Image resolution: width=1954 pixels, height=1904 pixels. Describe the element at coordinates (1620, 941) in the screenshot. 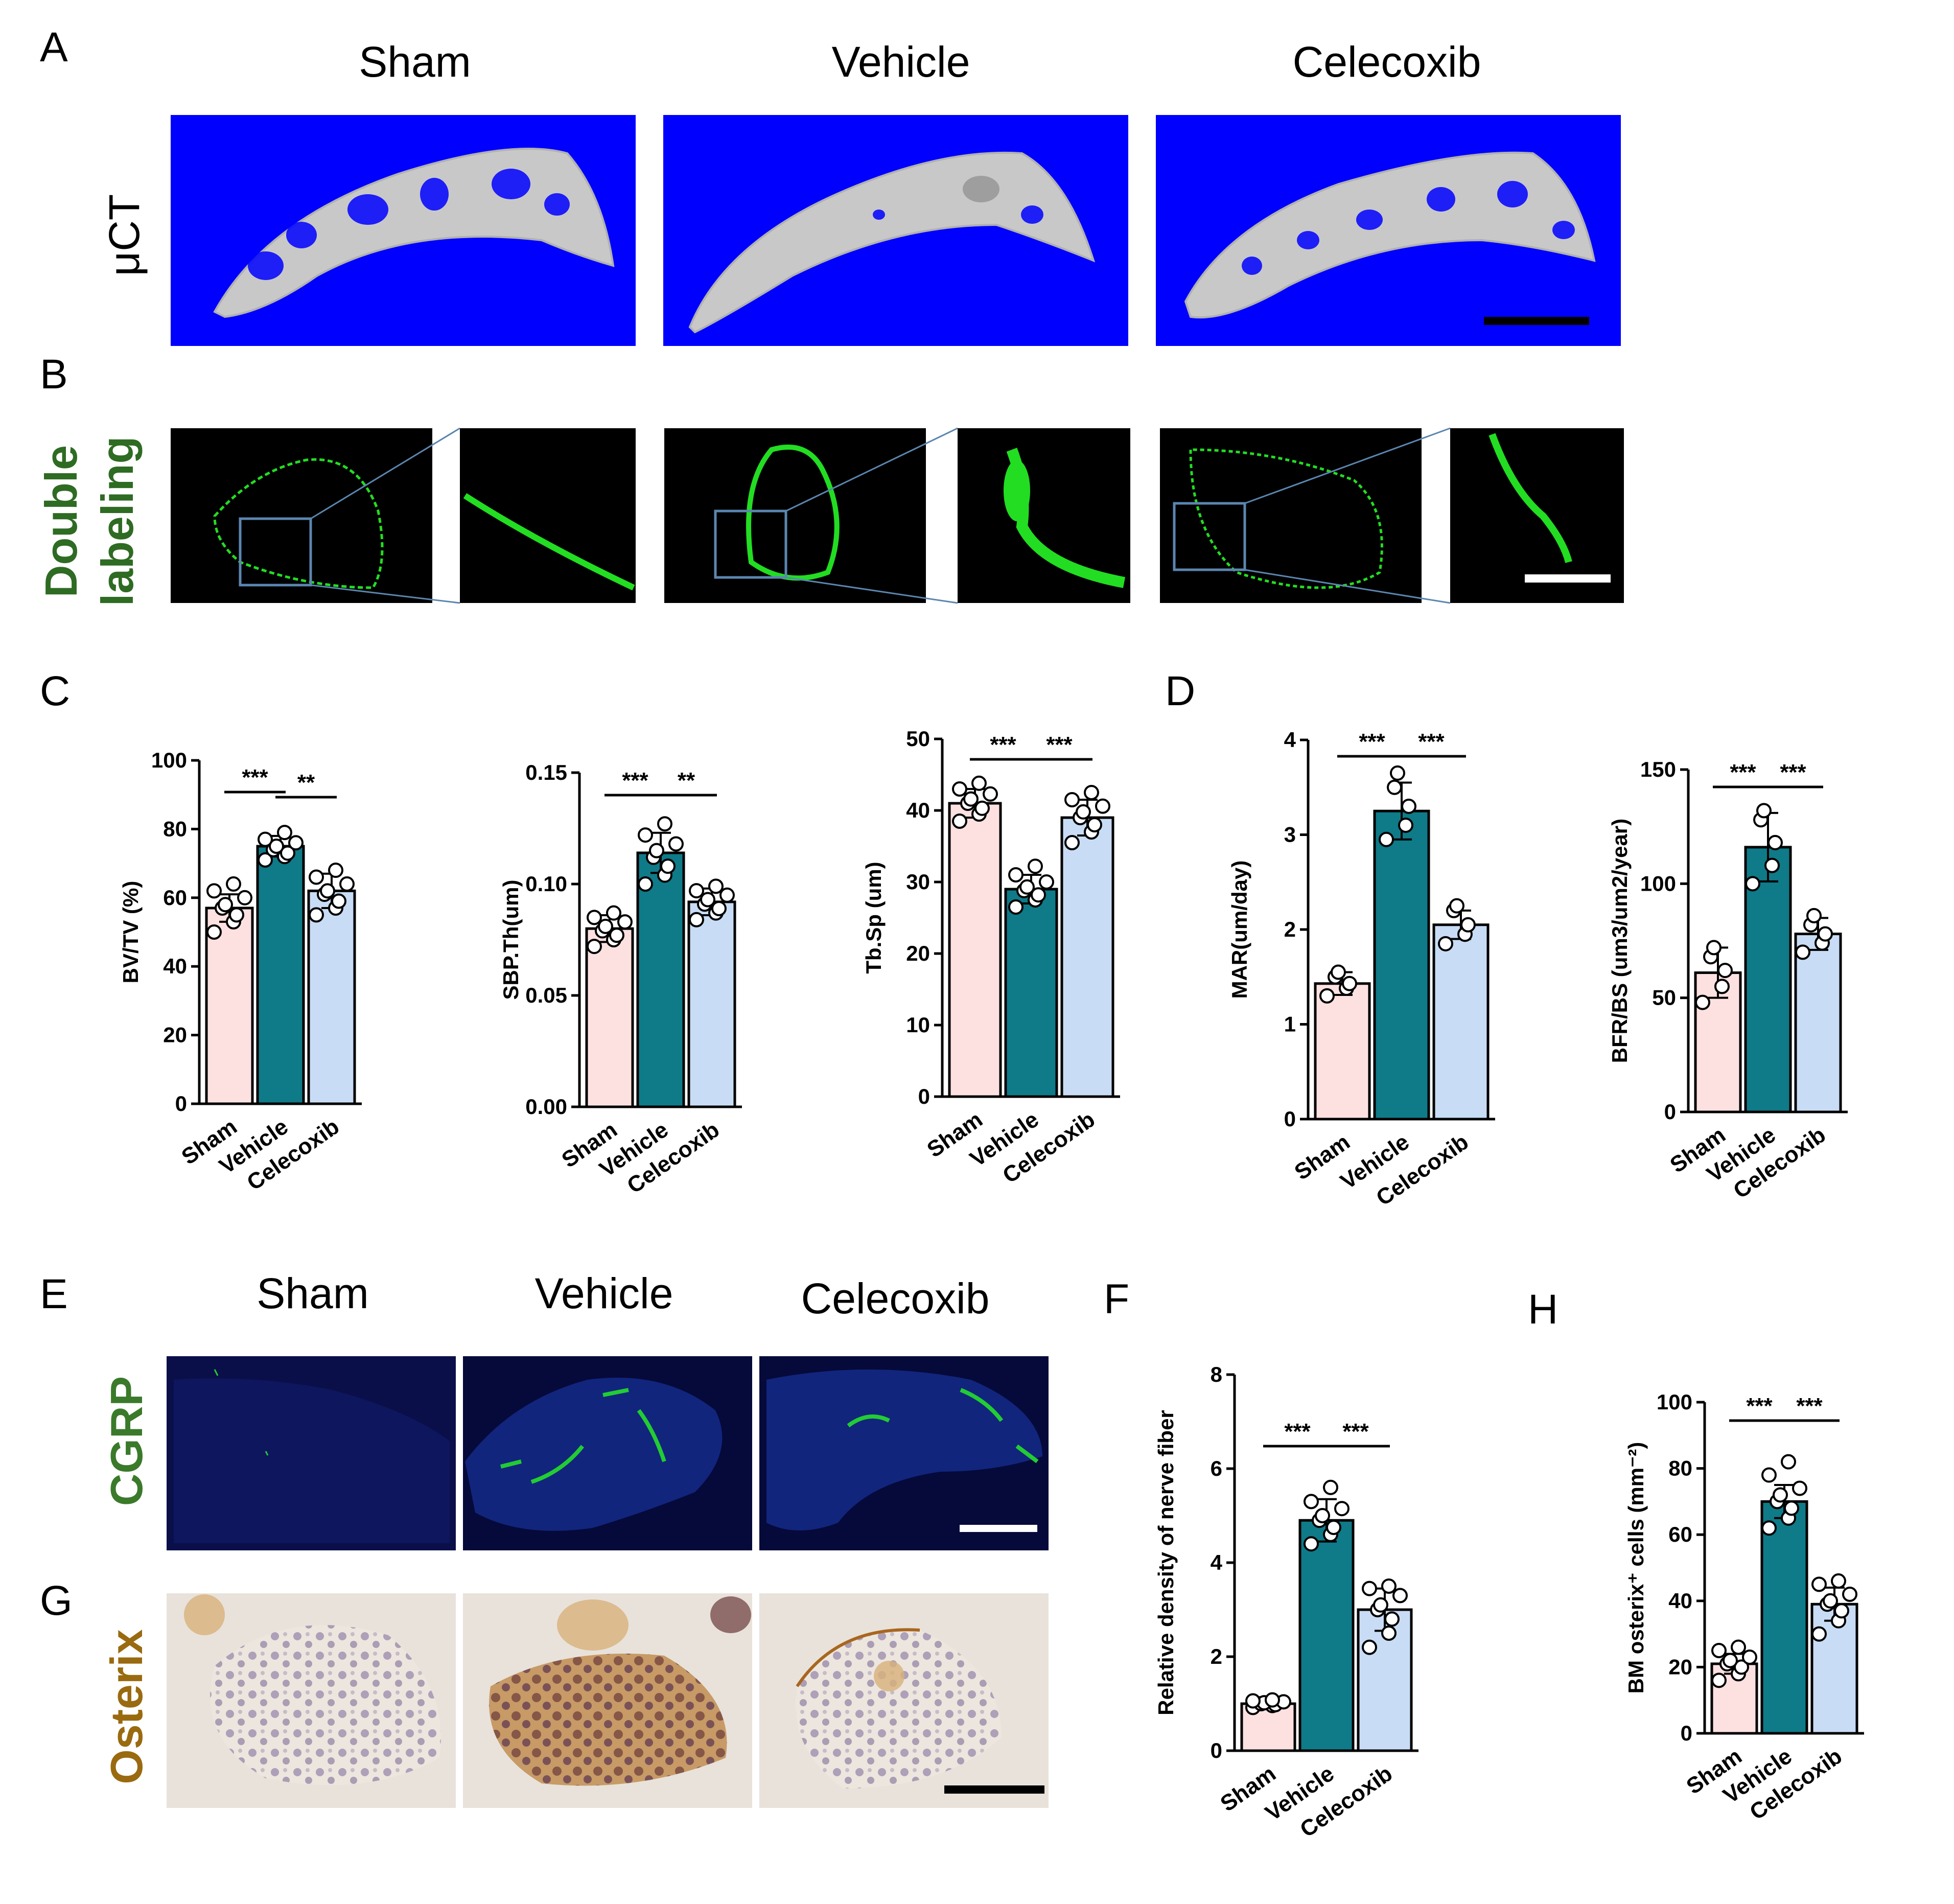

I see `y-axis-title: BFR/BS (um3/um2/year)` at that location.